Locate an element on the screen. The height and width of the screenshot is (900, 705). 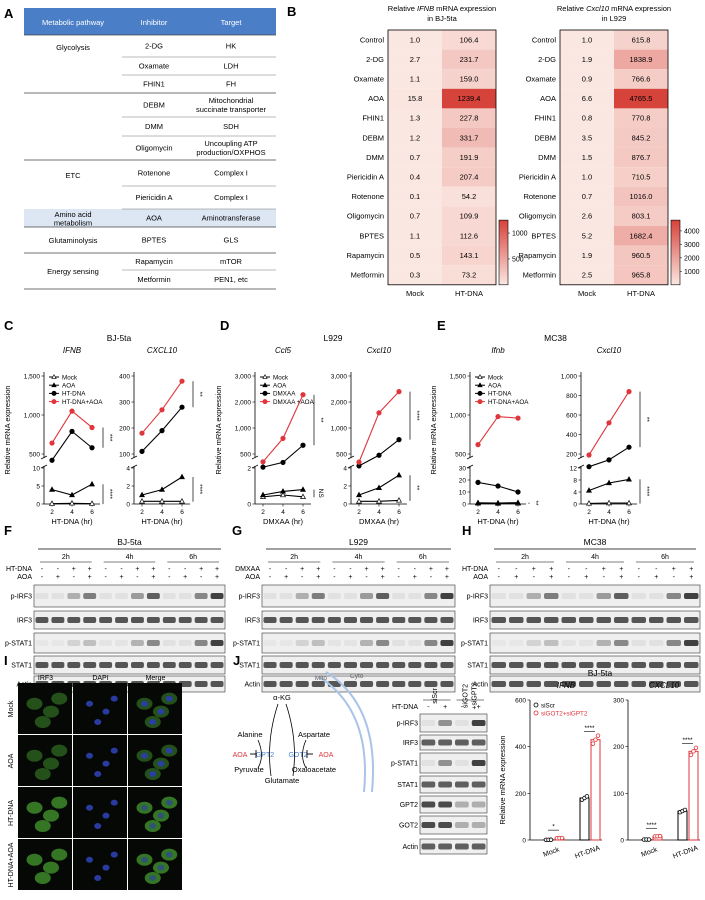
heatmap-title: Relative Cxcl10 mRNA expression is located at coordinates (614, 8).